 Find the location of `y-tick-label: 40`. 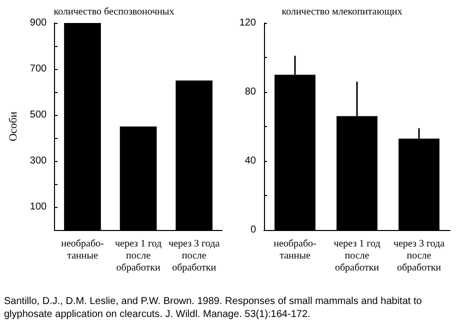

y-tick-label: 40 is located at coordinates (250, 161).